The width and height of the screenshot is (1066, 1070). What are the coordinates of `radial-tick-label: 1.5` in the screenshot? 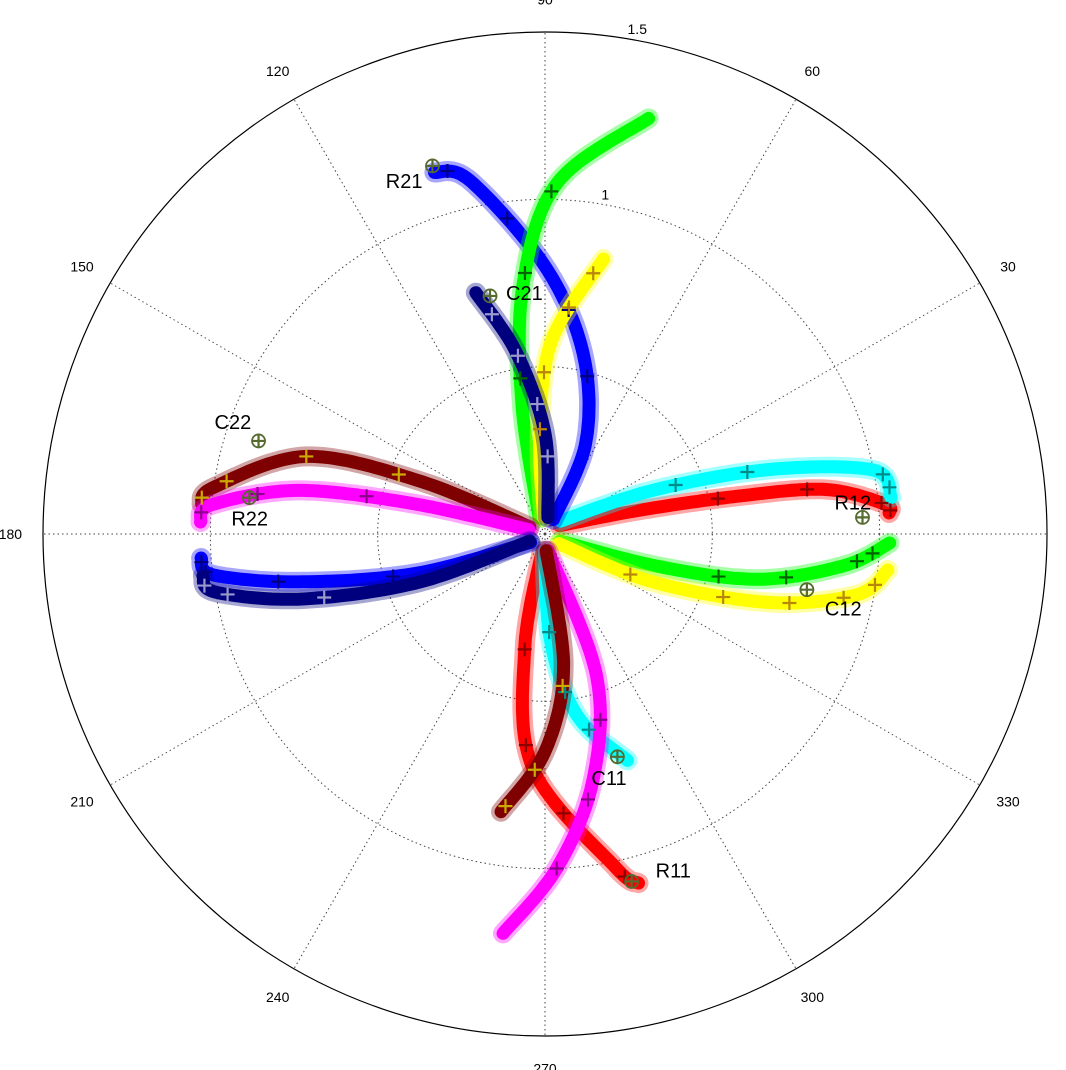 It's located at (638, 29).